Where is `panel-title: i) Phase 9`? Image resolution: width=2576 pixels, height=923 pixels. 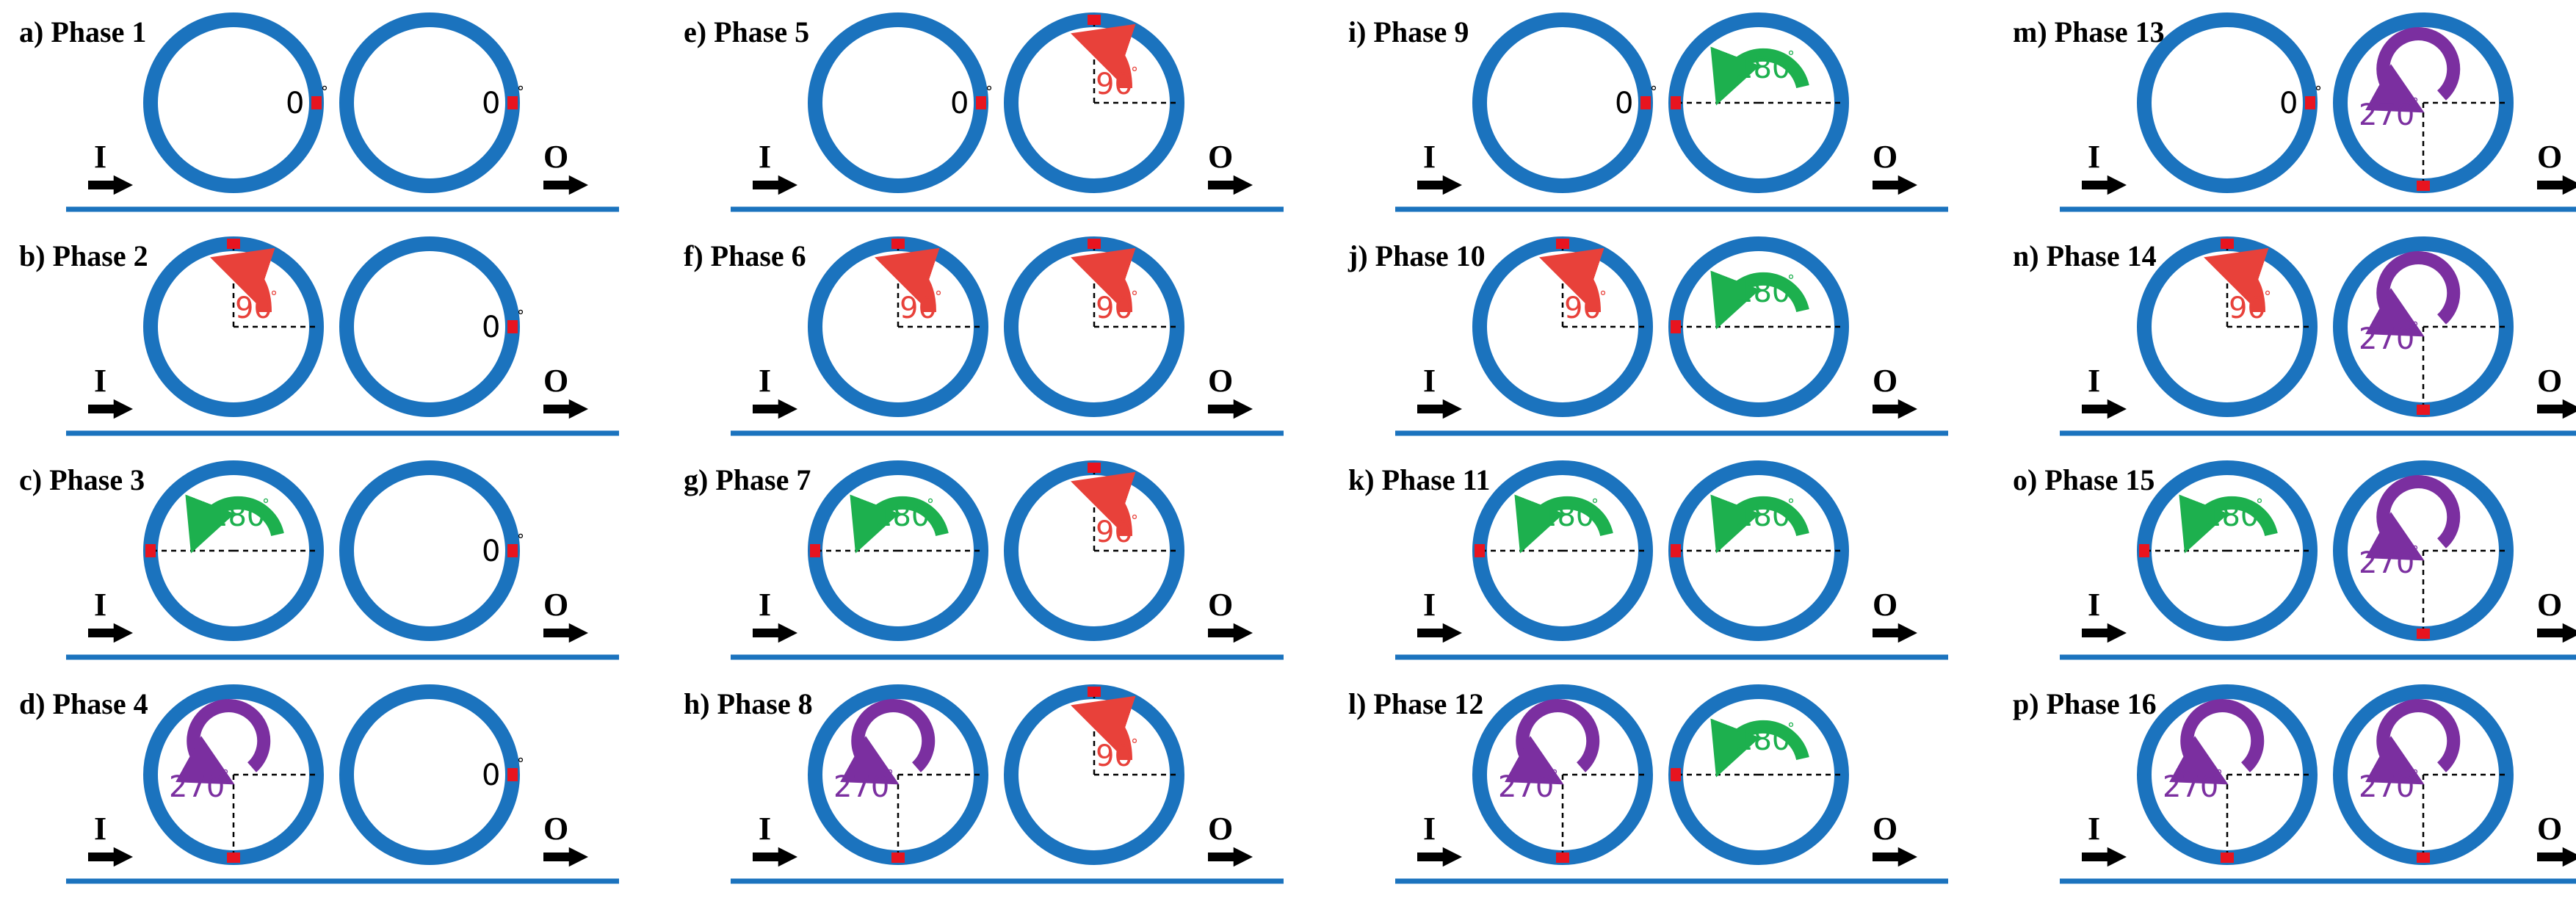 panel-title: i) Phase 9 is located at coordinates (1408, 31).